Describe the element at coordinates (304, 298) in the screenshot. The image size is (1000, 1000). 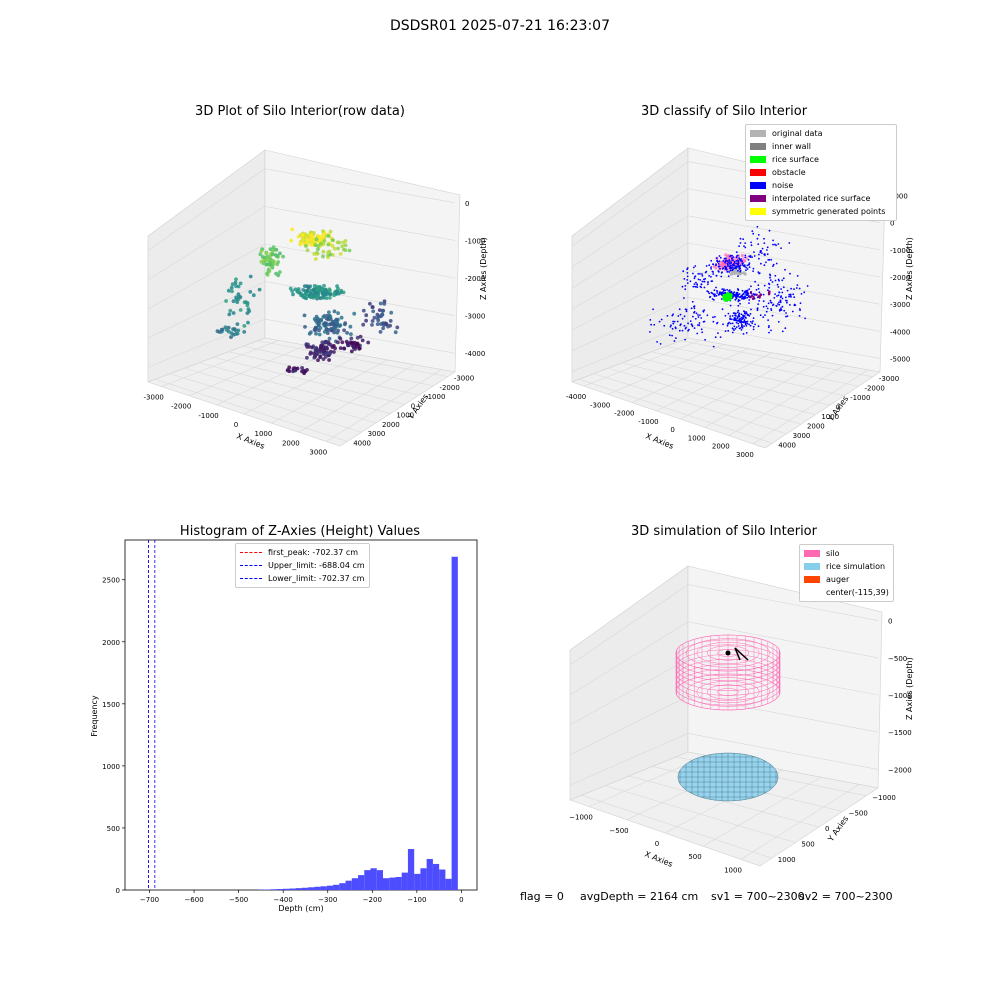
I see `panel1-axes-box` at that location.